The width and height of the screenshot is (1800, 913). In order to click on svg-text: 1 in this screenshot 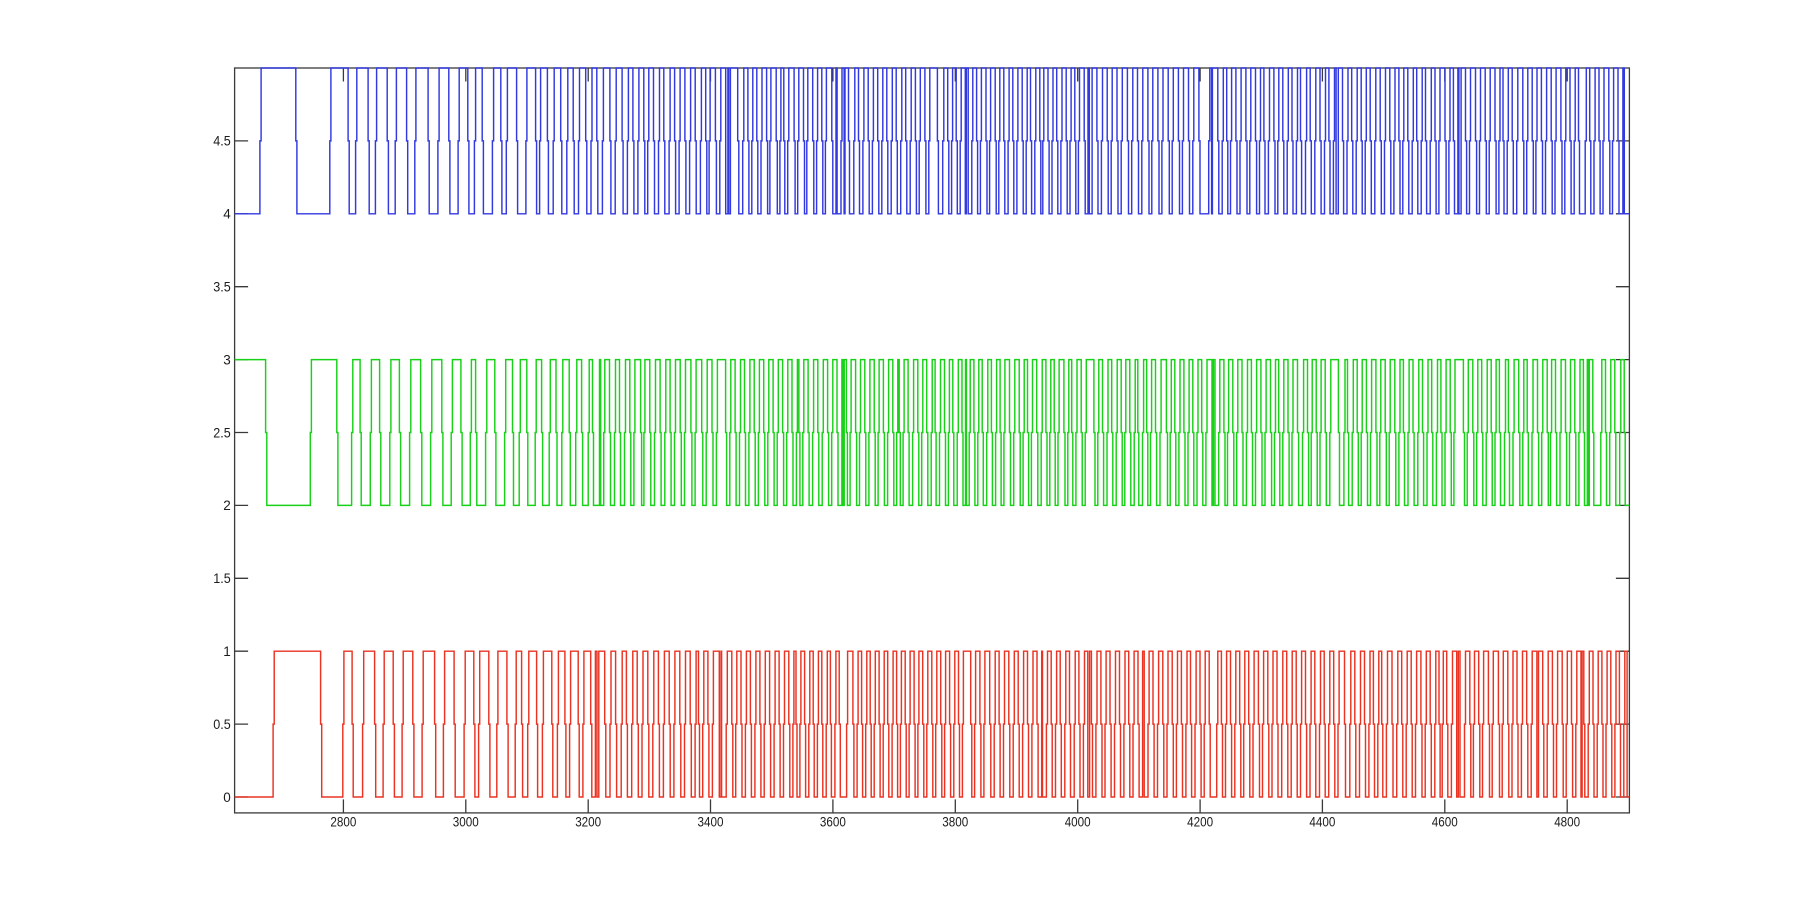, I will do `click(227, 651)`.